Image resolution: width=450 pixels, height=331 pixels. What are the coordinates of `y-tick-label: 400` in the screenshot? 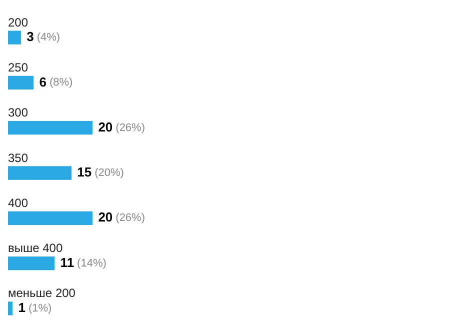 It's located at (18, 203).